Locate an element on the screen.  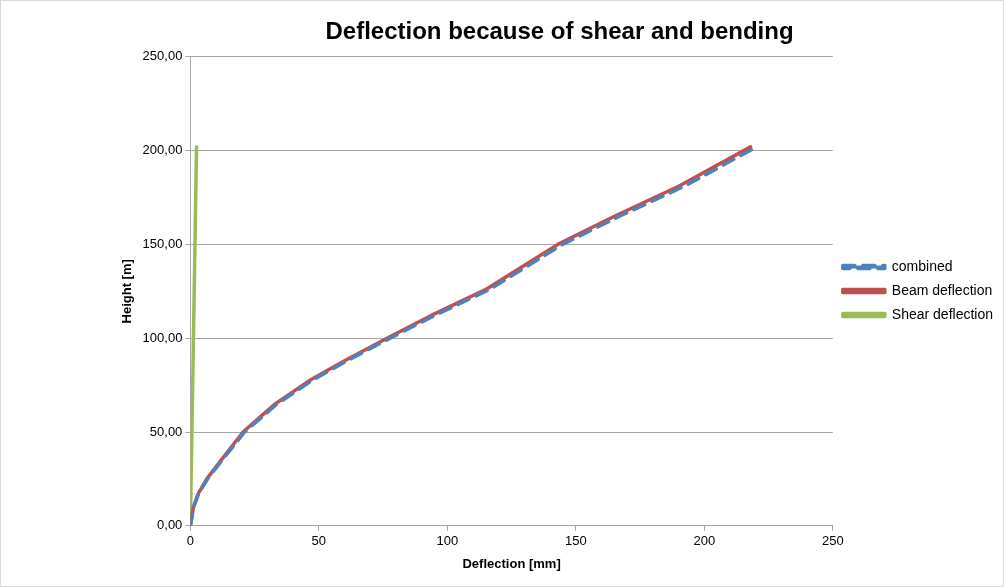
chart-title: Deflection because of shear and bending is located at coordinates (559, 31).